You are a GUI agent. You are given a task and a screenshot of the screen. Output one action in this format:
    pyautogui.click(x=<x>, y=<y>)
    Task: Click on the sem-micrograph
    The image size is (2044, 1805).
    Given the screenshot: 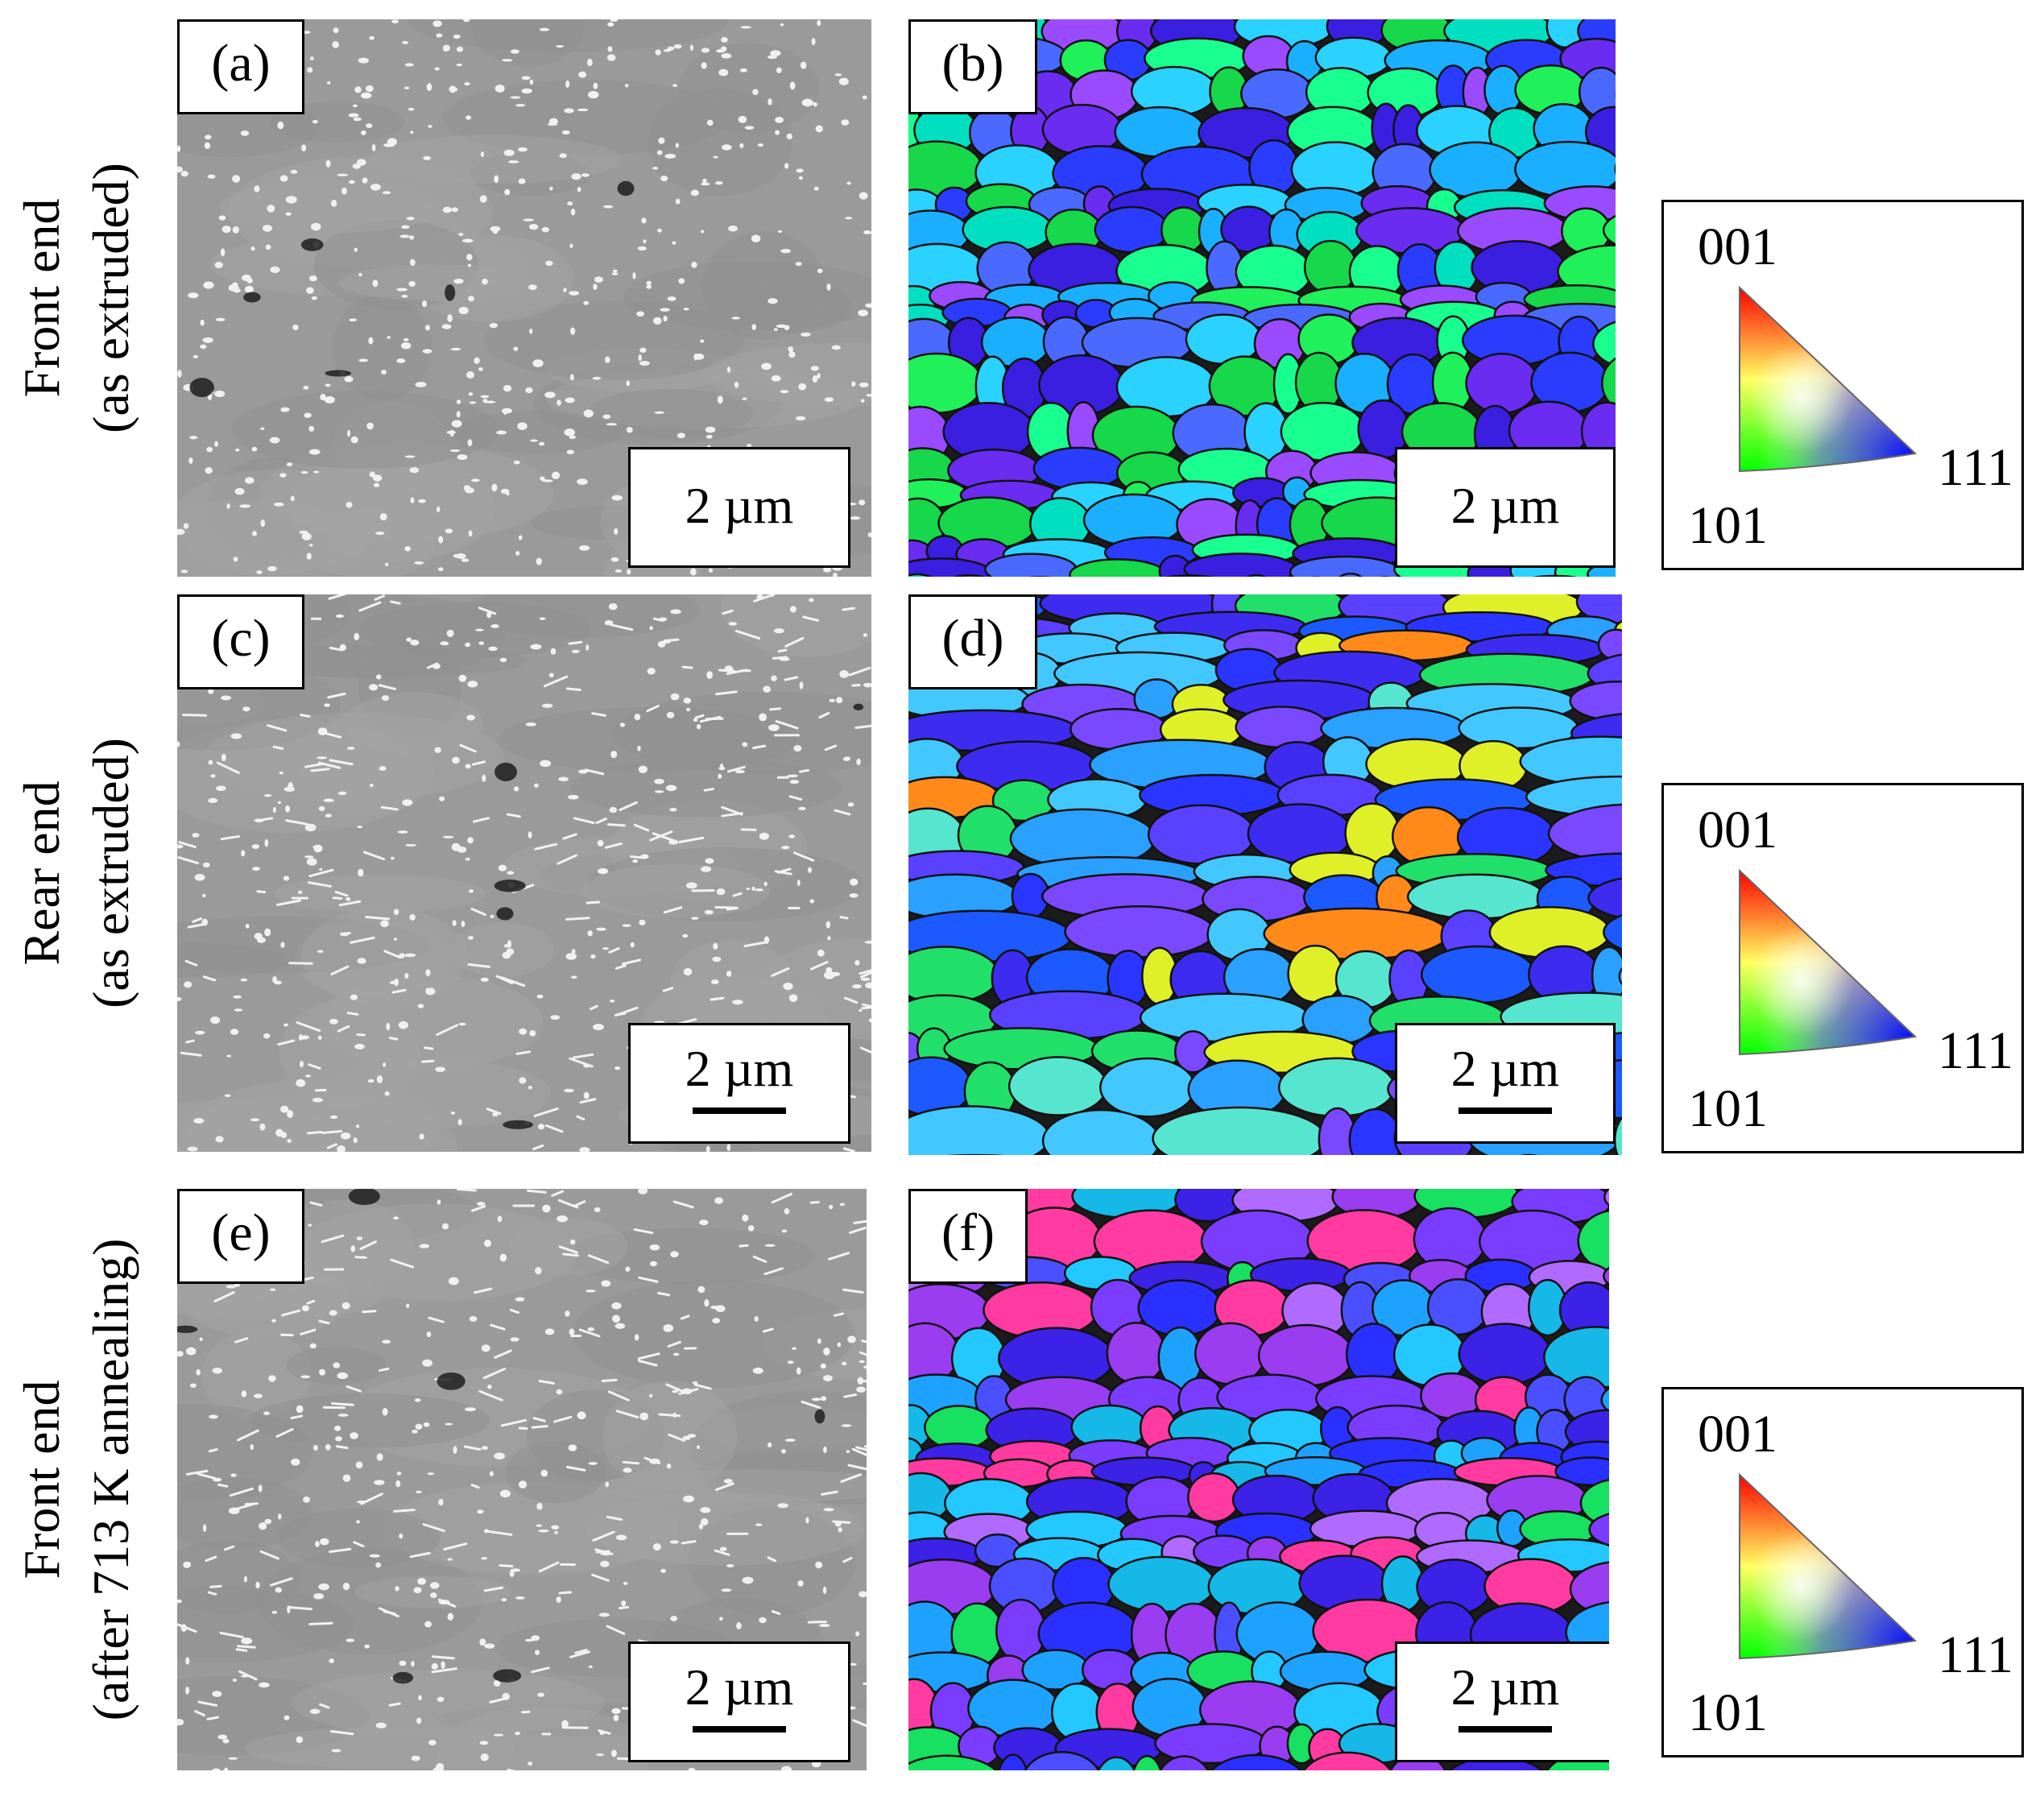 What is the action you would take?
    pyautogui.click(x=522, y=1479)
    